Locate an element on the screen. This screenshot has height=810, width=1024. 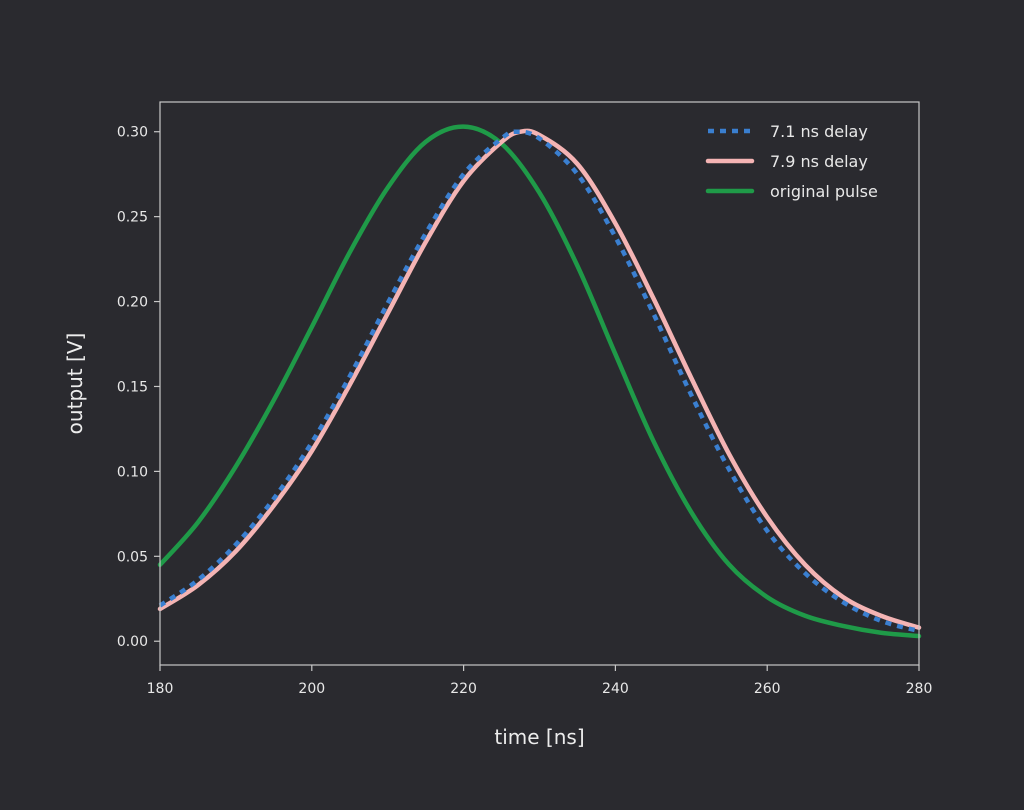
x-tick-label: 240 is located at coordinates (615, 689).